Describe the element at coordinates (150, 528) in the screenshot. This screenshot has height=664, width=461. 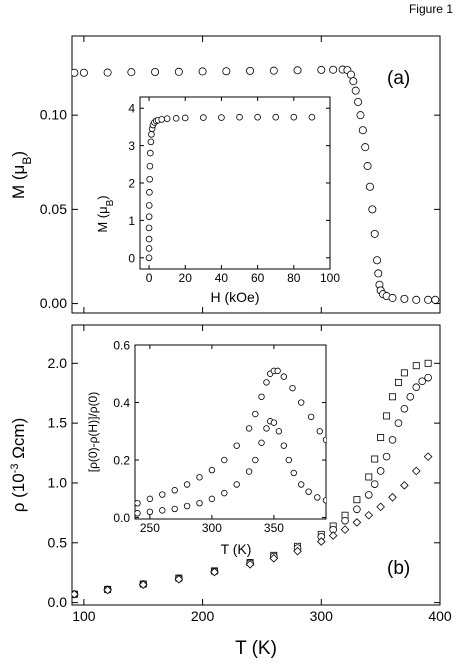
I see `inset-b-xtick-label: 250` at that location.